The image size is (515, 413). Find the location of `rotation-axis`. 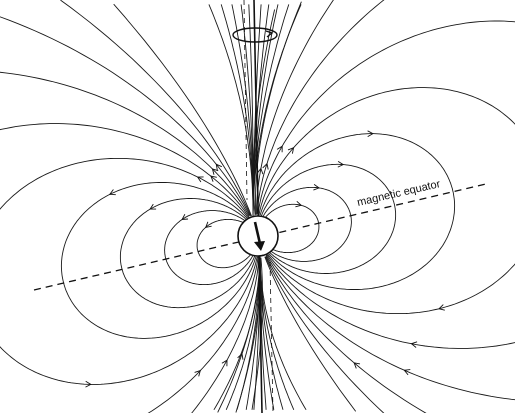

rotation-axis is located at coordinates (258, 206).